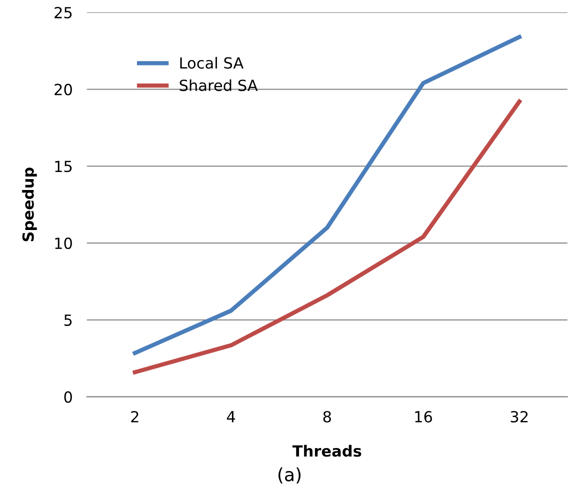 This screenshot has width=579, height=496. I want to click on y-tick-label: 10, so click(63, 244).